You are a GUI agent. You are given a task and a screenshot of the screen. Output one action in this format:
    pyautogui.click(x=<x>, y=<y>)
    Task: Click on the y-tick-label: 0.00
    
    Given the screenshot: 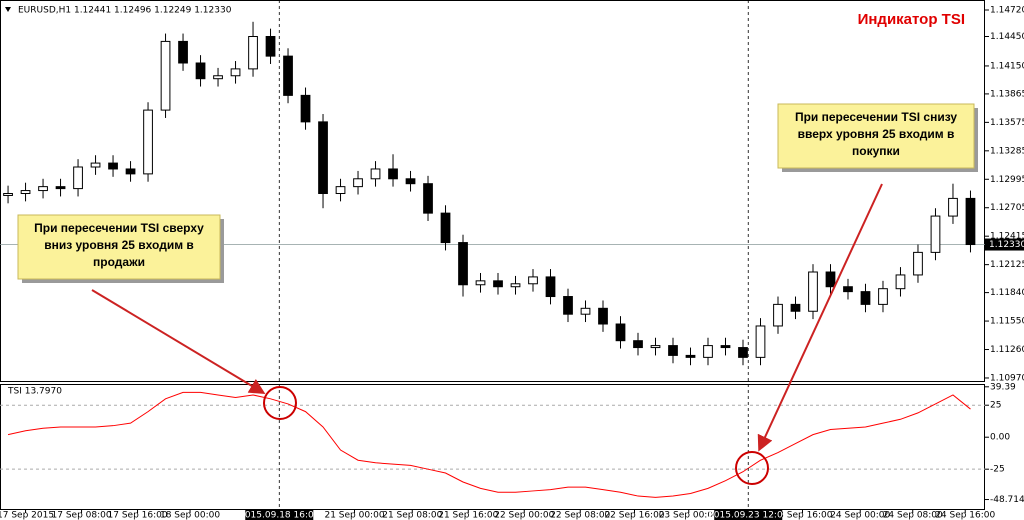 What is the action you would take?
    pyautogui.click(x=1000, y=438)
    